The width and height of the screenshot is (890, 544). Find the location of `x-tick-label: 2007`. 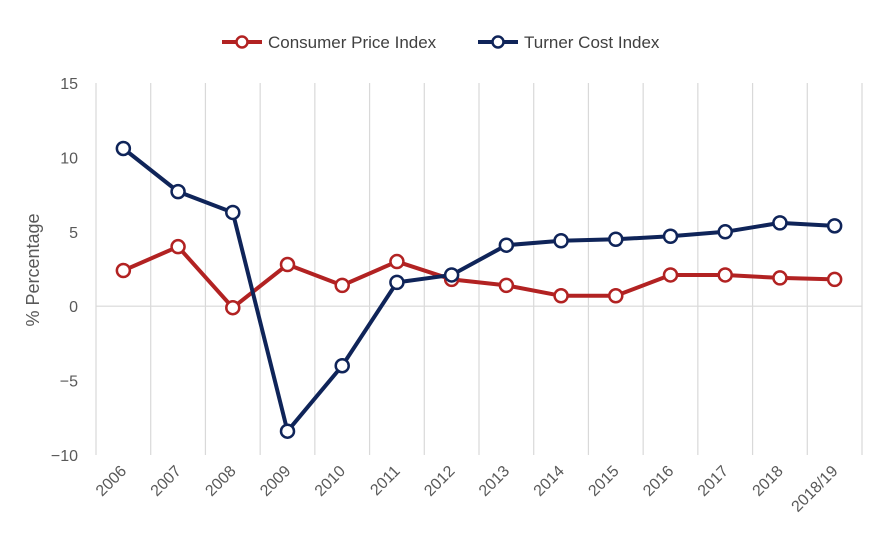

x-tick-label: 2007 is located at coordinates (166, 481).